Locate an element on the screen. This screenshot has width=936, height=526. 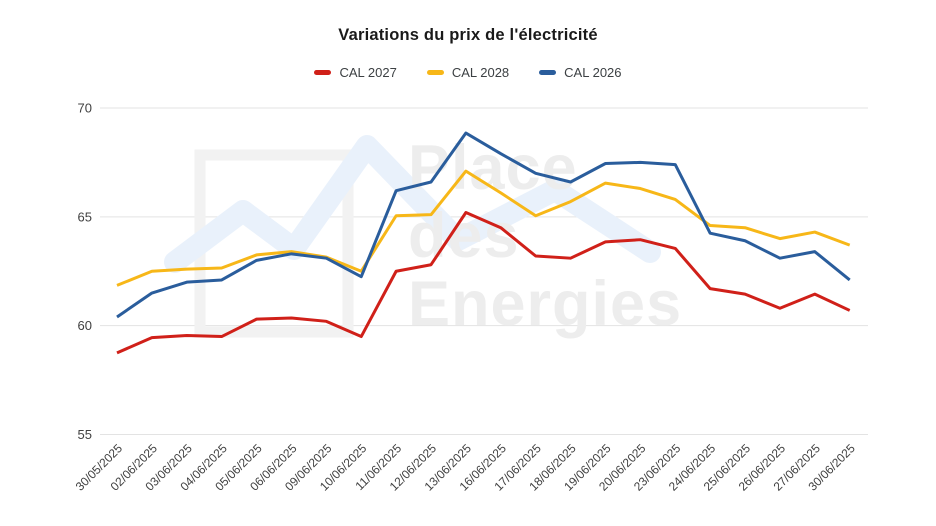
legend-item-cal-2026: CAL 2026 is located at coordinates (580, 72).